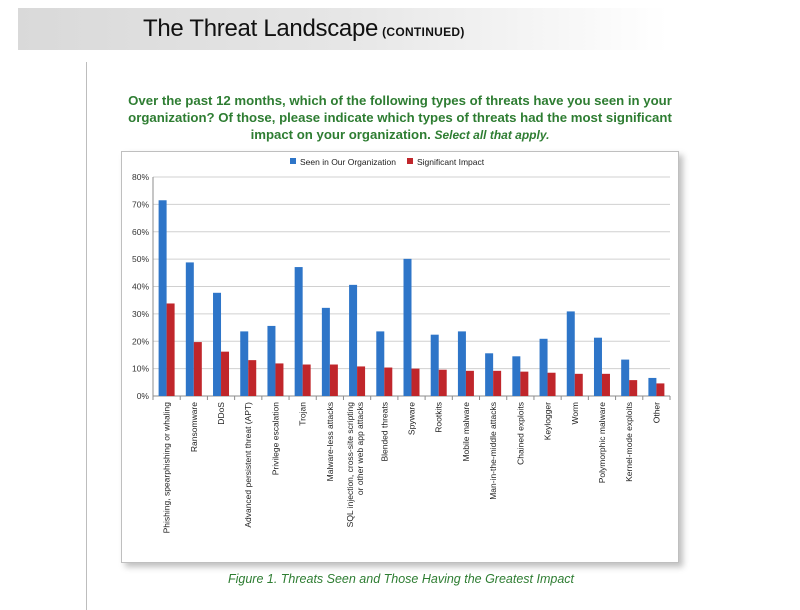 The width and height of the screenshot is (800, 610). What do you see at coordinates (602, 443) in the screenshot?
I see `x-category-label: Polymorphic malware` at bounding box center [602, 443].